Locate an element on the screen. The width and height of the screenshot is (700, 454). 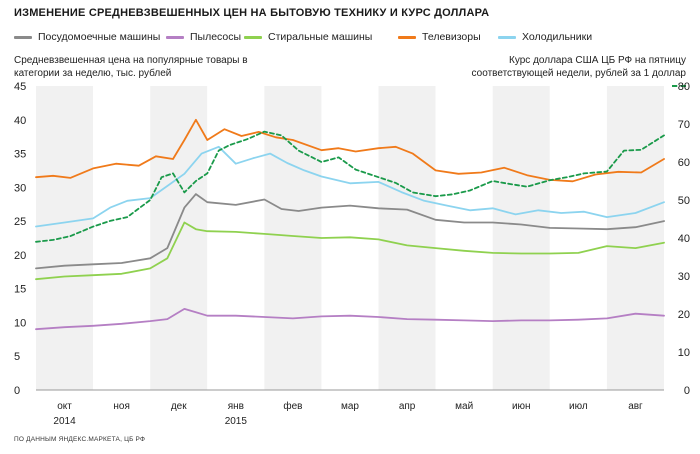
x-tick-label: апр is located at coordinates (407, 406).